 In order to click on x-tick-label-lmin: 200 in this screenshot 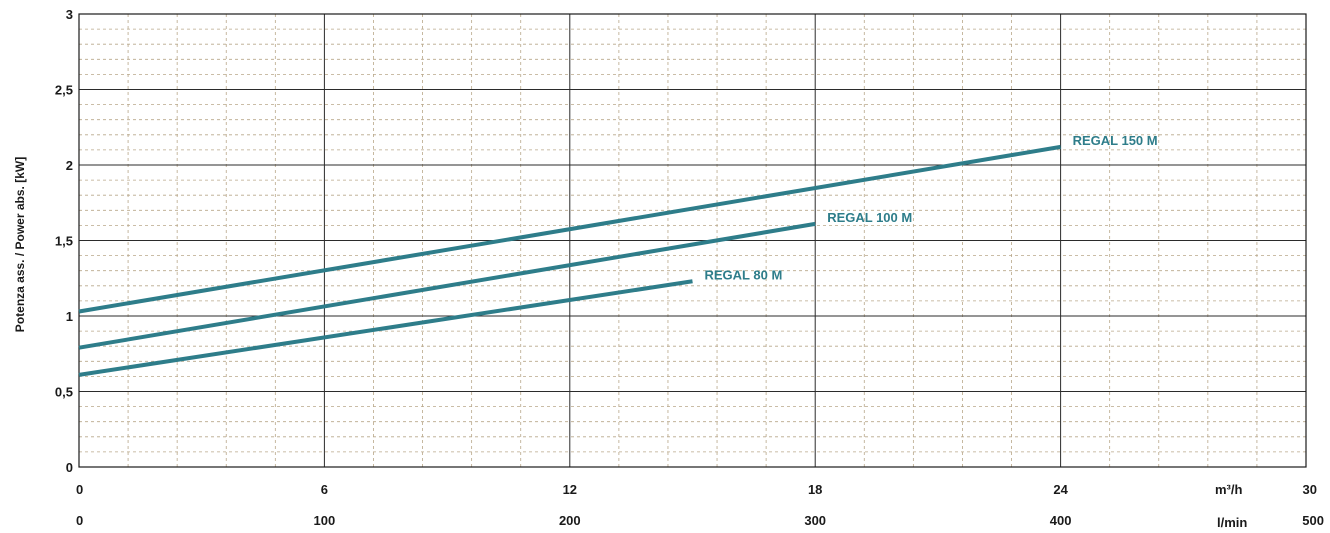, I will do `click(570, 520)`.